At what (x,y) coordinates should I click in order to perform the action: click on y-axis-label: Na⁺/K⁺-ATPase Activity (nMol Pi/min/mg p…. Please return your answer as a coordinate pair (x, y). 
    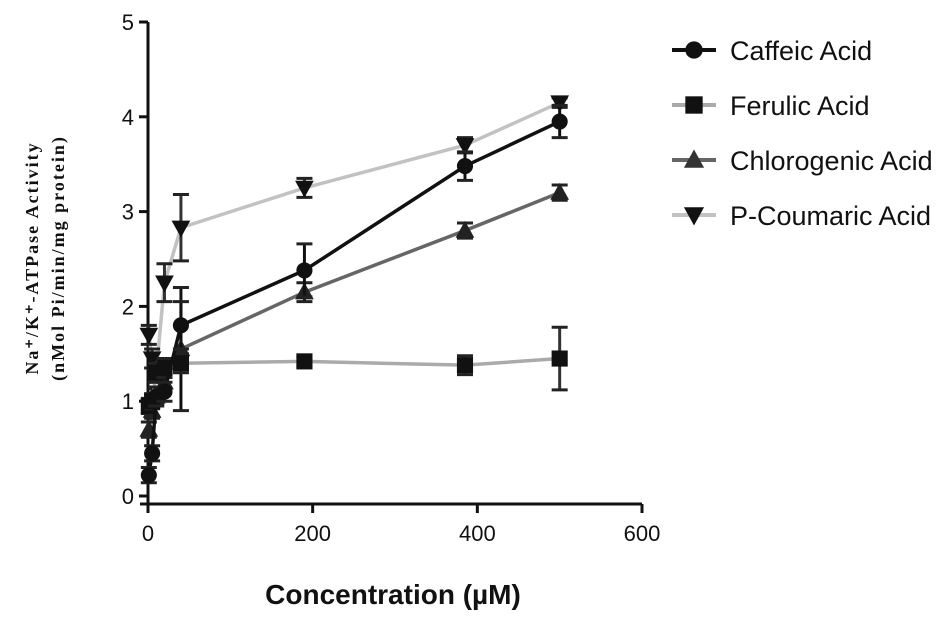
    Looking at the image, I should click on (45, 258).